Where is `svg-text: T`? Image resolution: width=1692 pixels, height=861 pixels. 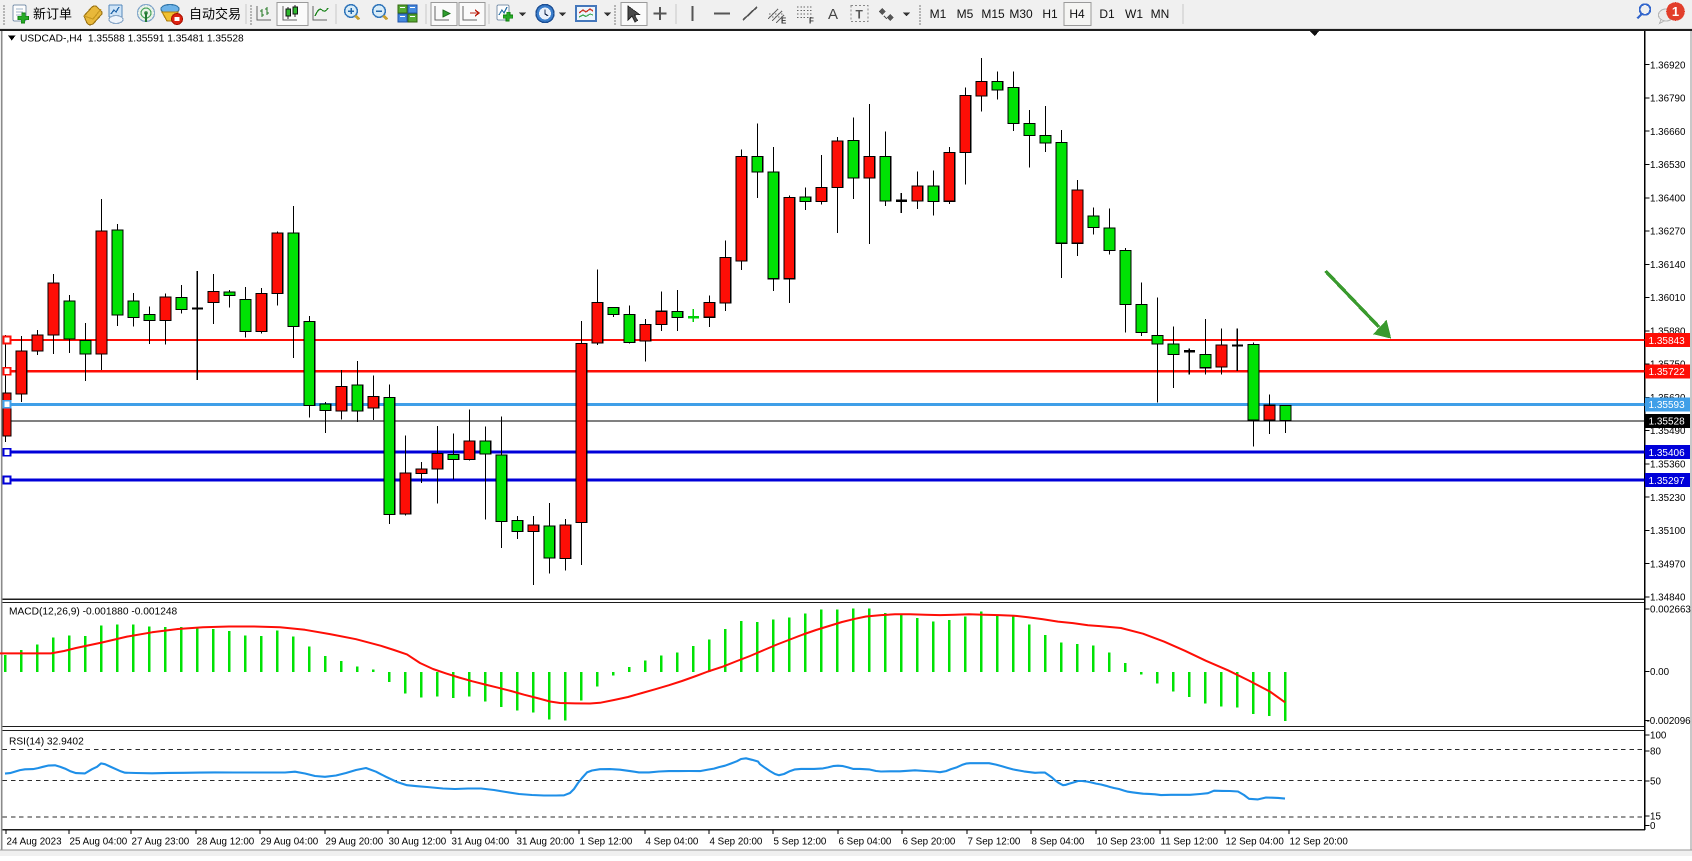 svg-text: T is located at coordinates (860, 15).